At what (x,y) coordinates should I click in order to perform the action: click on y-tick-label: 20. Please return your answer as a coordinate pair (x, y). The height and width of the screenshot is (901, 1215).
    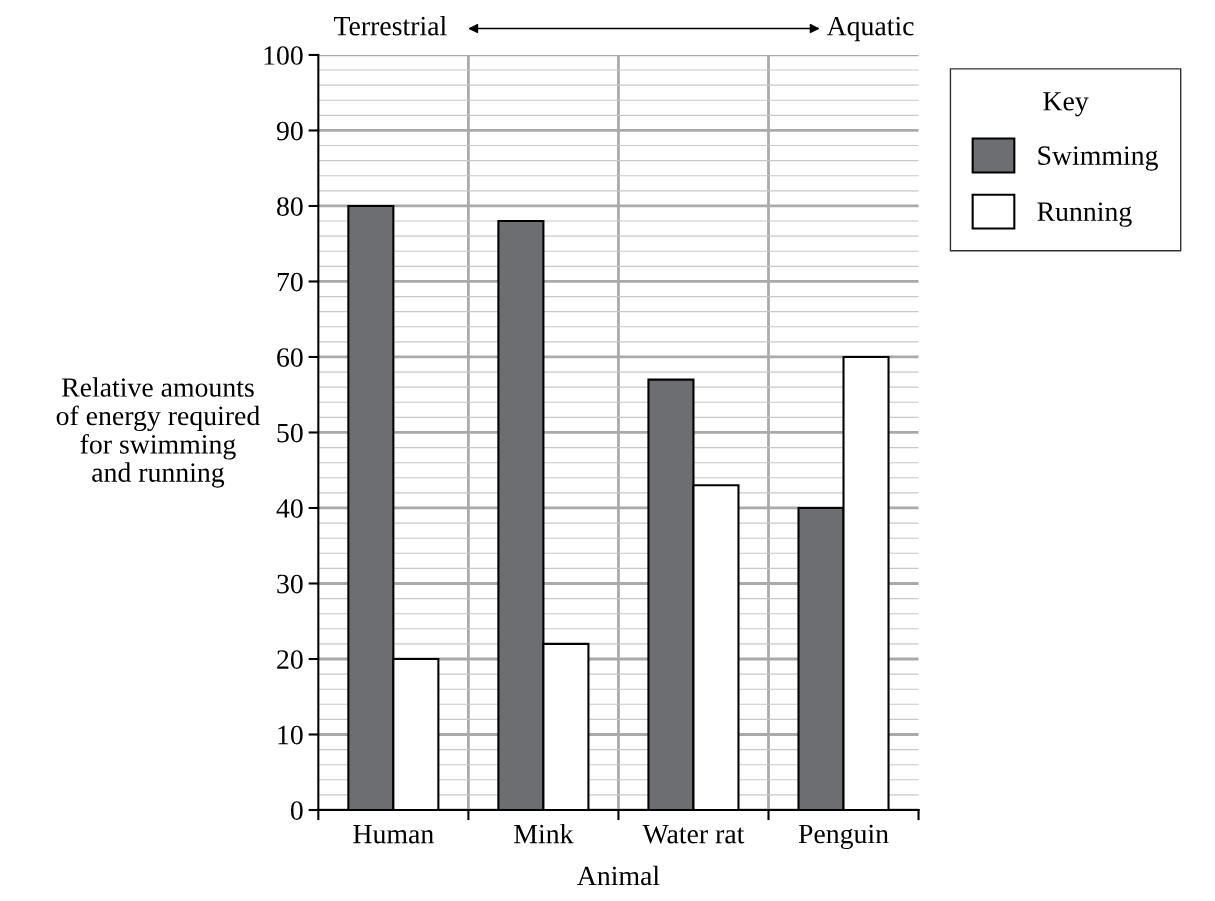
    Looking at the image, I should click on (290, 659).